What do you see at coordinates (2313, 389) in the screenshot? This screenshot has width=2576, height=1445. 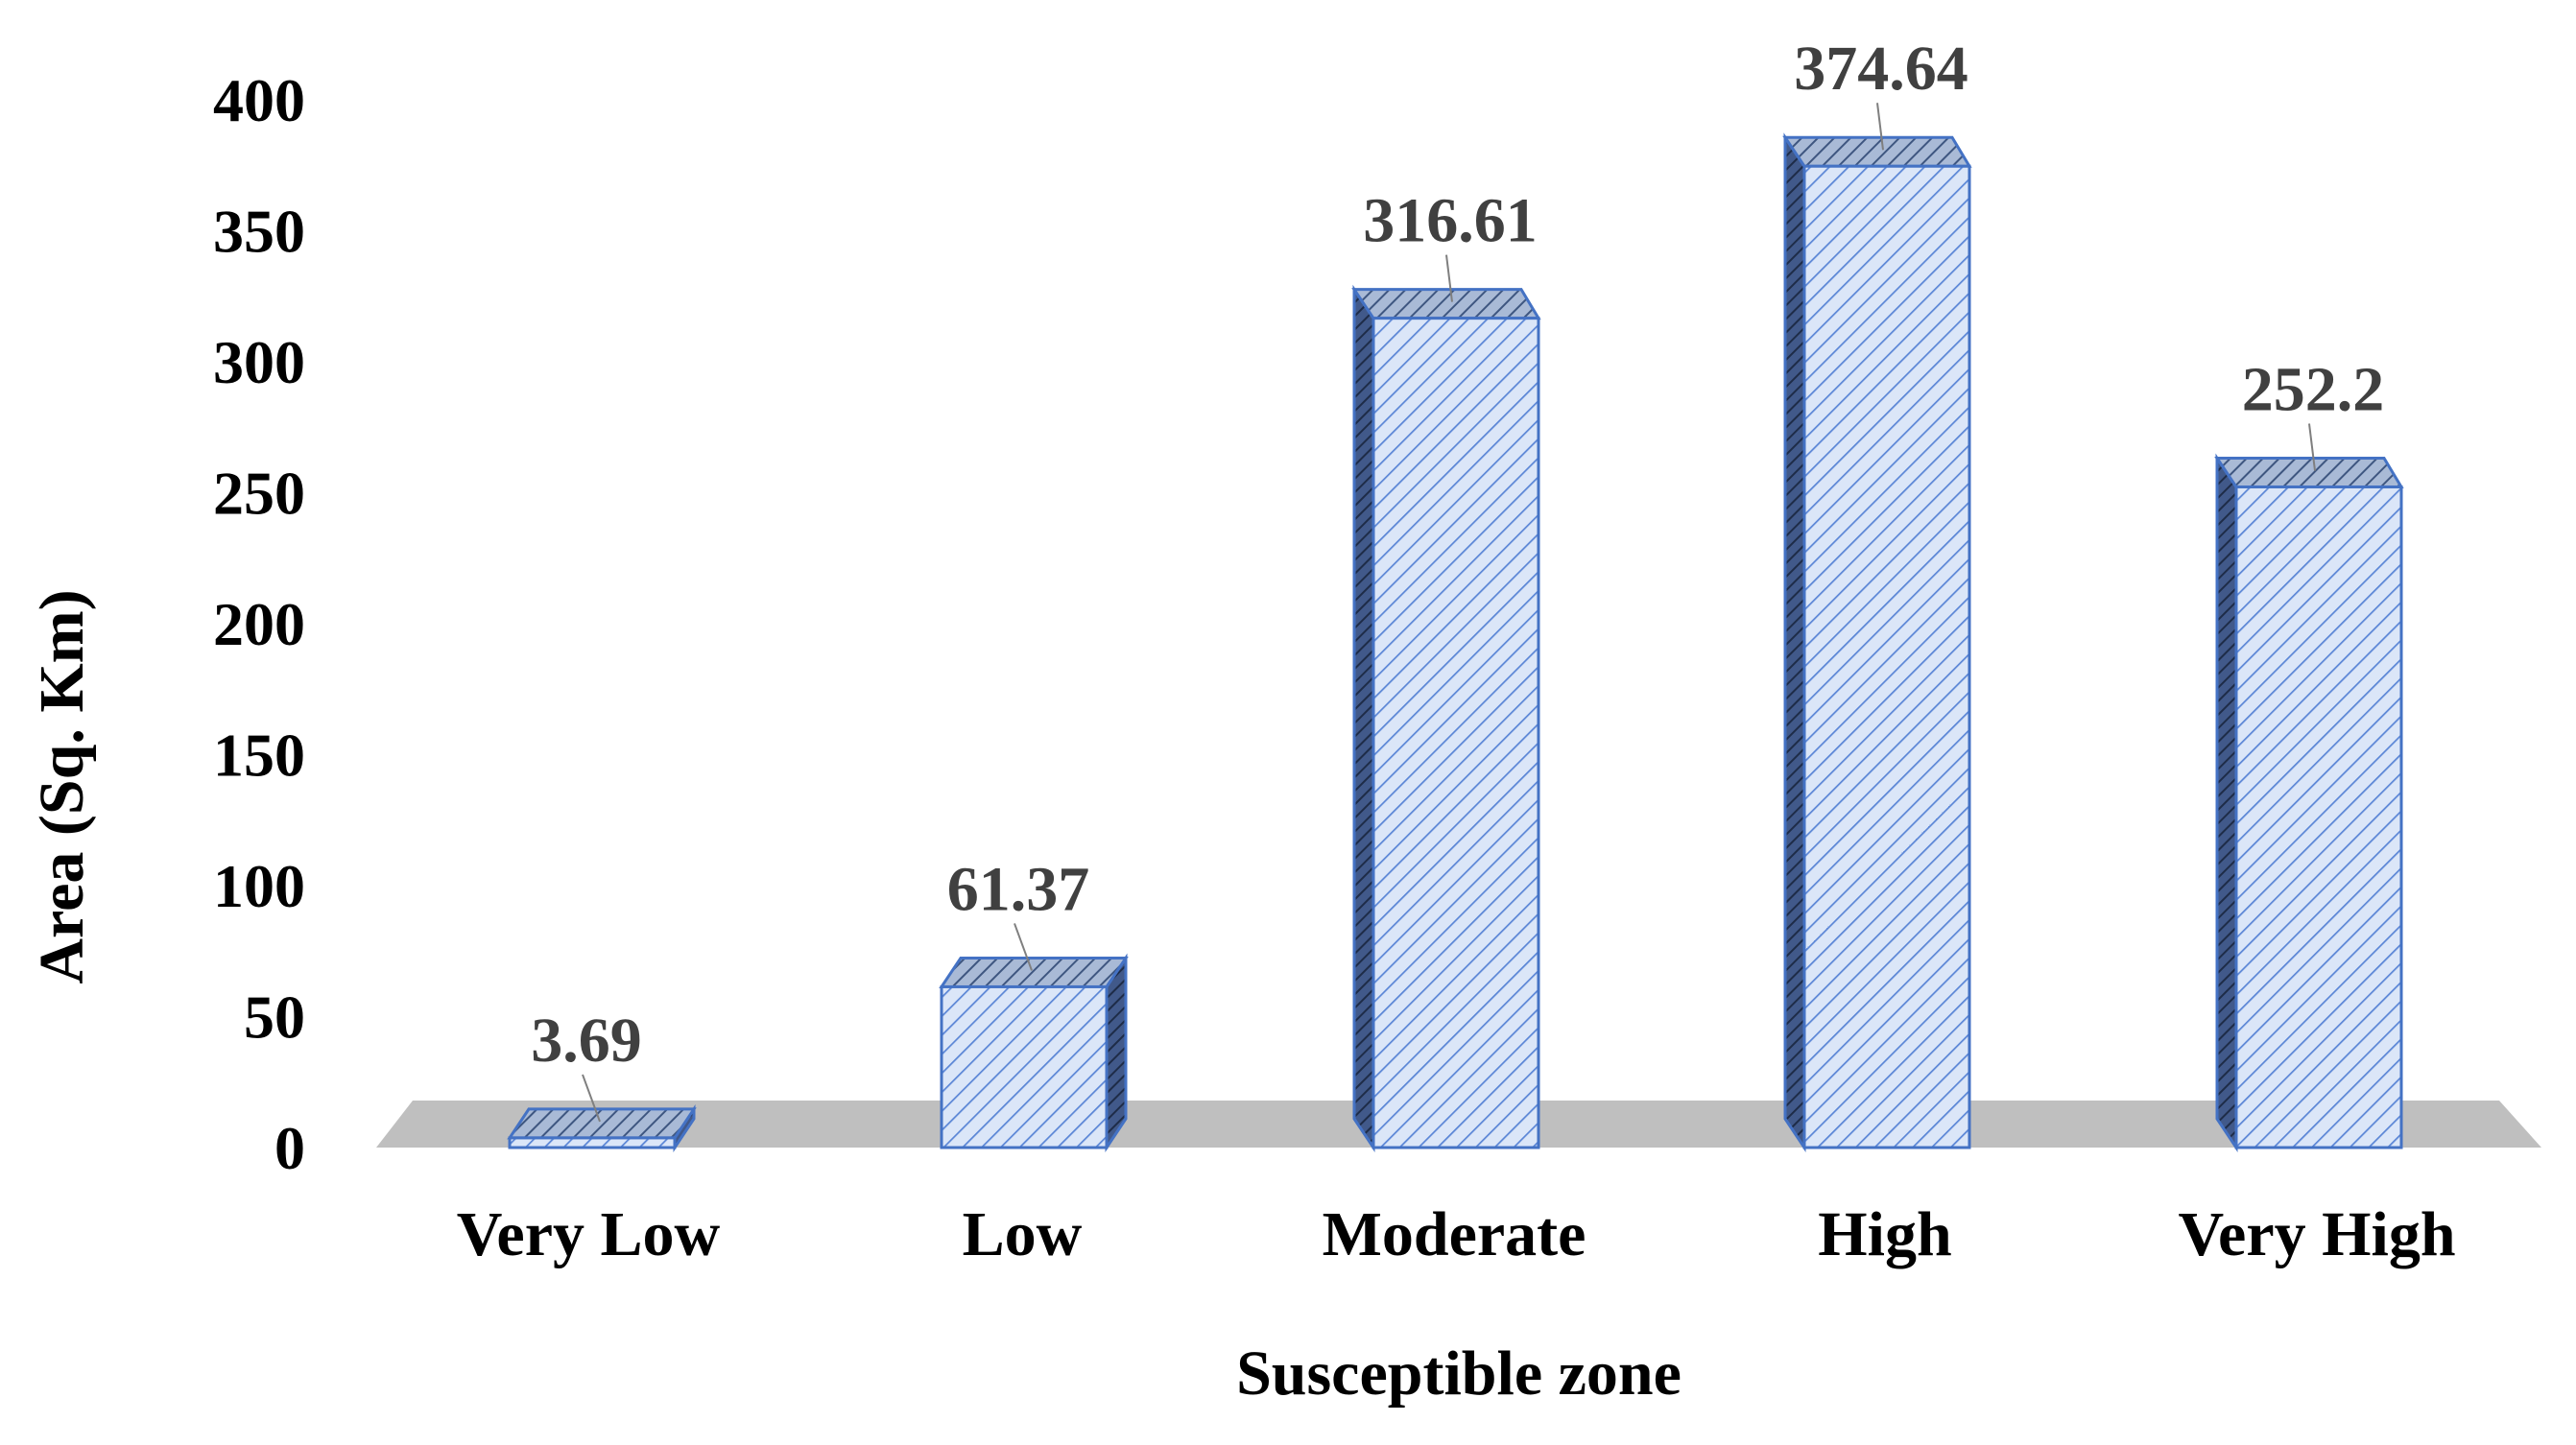 I see `data-label: 252.2` at bounding box center [2313, 389].